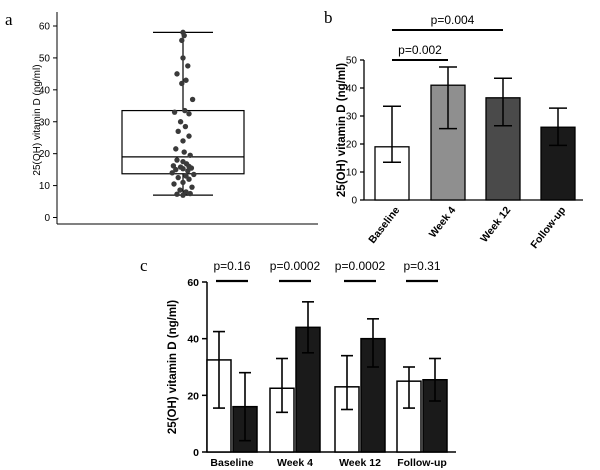 Image resolution: width=600 pixels, height=470 pixels. Describe the element at coordinates (328, 17) in the screenshot. I see `panel-letter-b: b` at that location.